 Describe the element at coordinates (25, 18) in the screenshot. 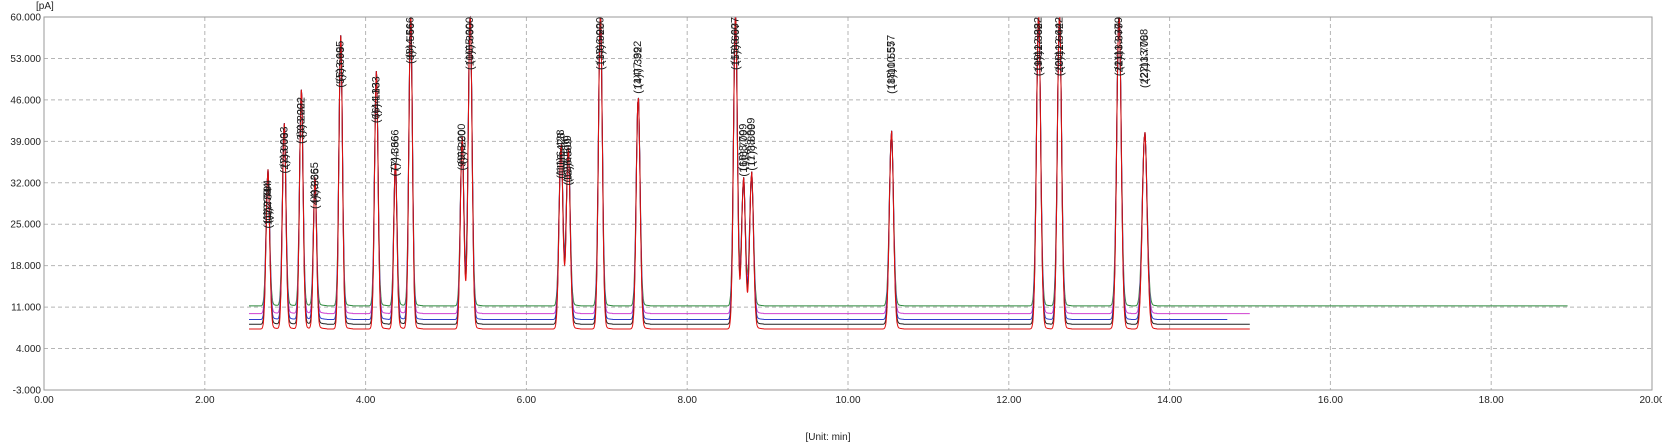

I see `y-tick-label: 60.000` at that location.